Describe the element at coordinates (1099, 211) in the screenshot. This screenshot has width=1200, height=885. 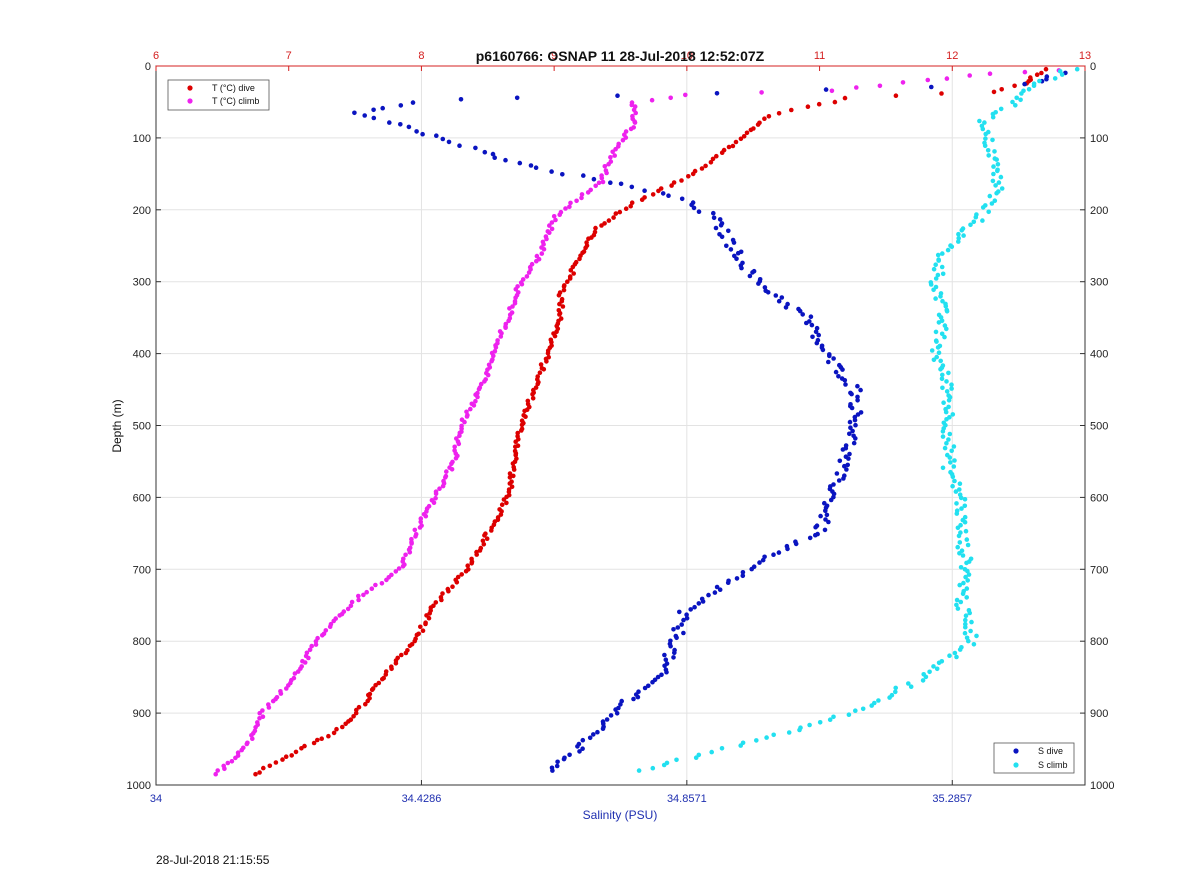
I see `y-tick-label-right: 200` at that location.